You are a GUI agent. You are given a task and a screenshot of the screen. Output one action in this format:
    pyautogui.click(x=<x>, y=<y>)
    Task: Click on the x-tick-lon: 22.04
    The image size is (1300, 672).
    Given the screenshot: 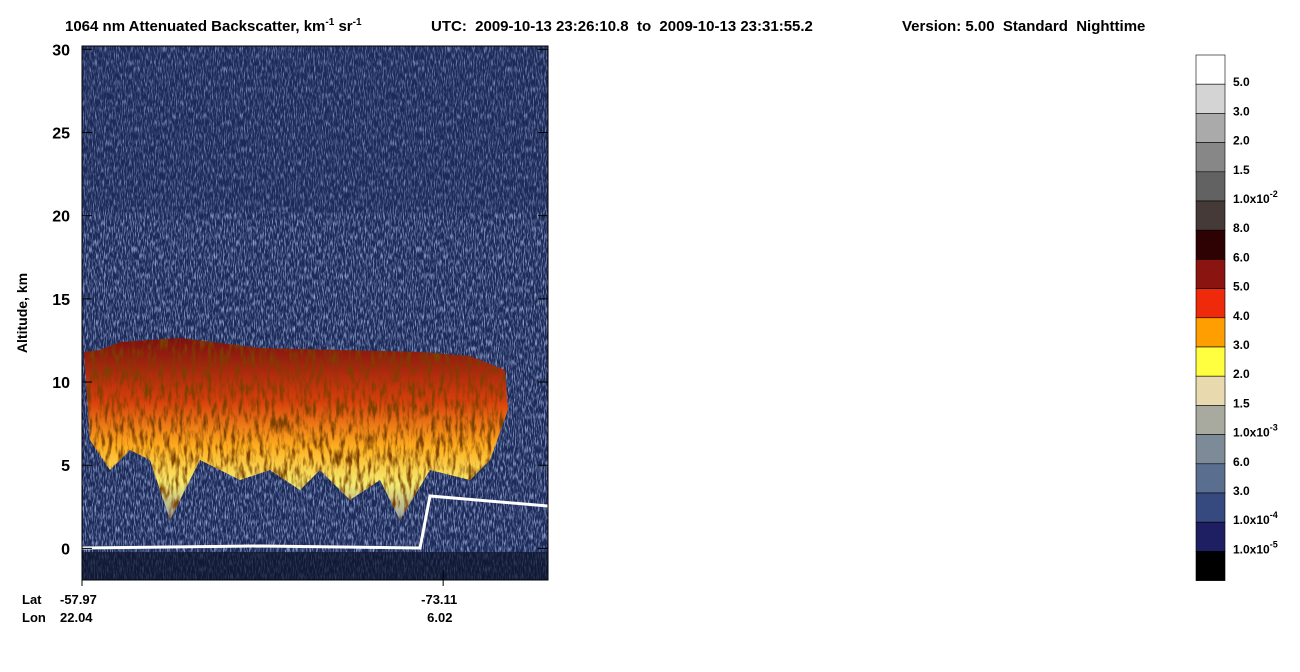 What is the action you would take?
    pyautogui.click(x=76, y=617)
    